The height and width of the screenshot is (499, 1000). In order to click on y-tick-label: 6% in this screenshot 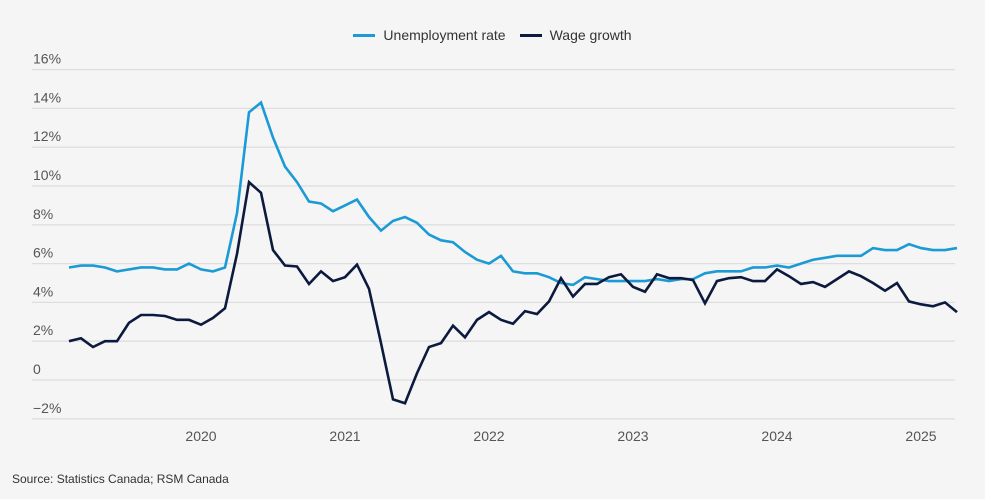, I will do `click(43, 253)`.